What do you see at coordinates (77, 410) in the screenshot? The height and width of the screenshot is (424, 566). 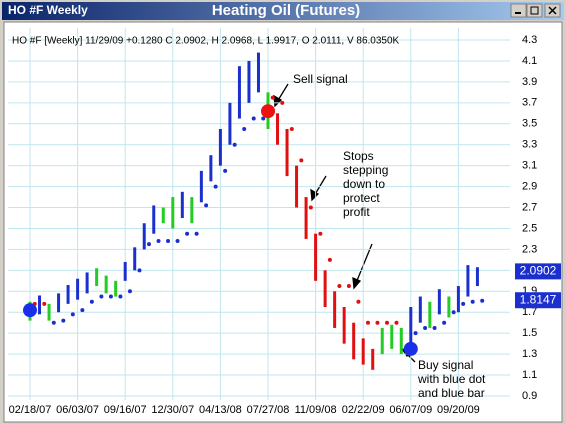 I see `x-tick-label: 06/03/07` at bounding box center [77, 410].